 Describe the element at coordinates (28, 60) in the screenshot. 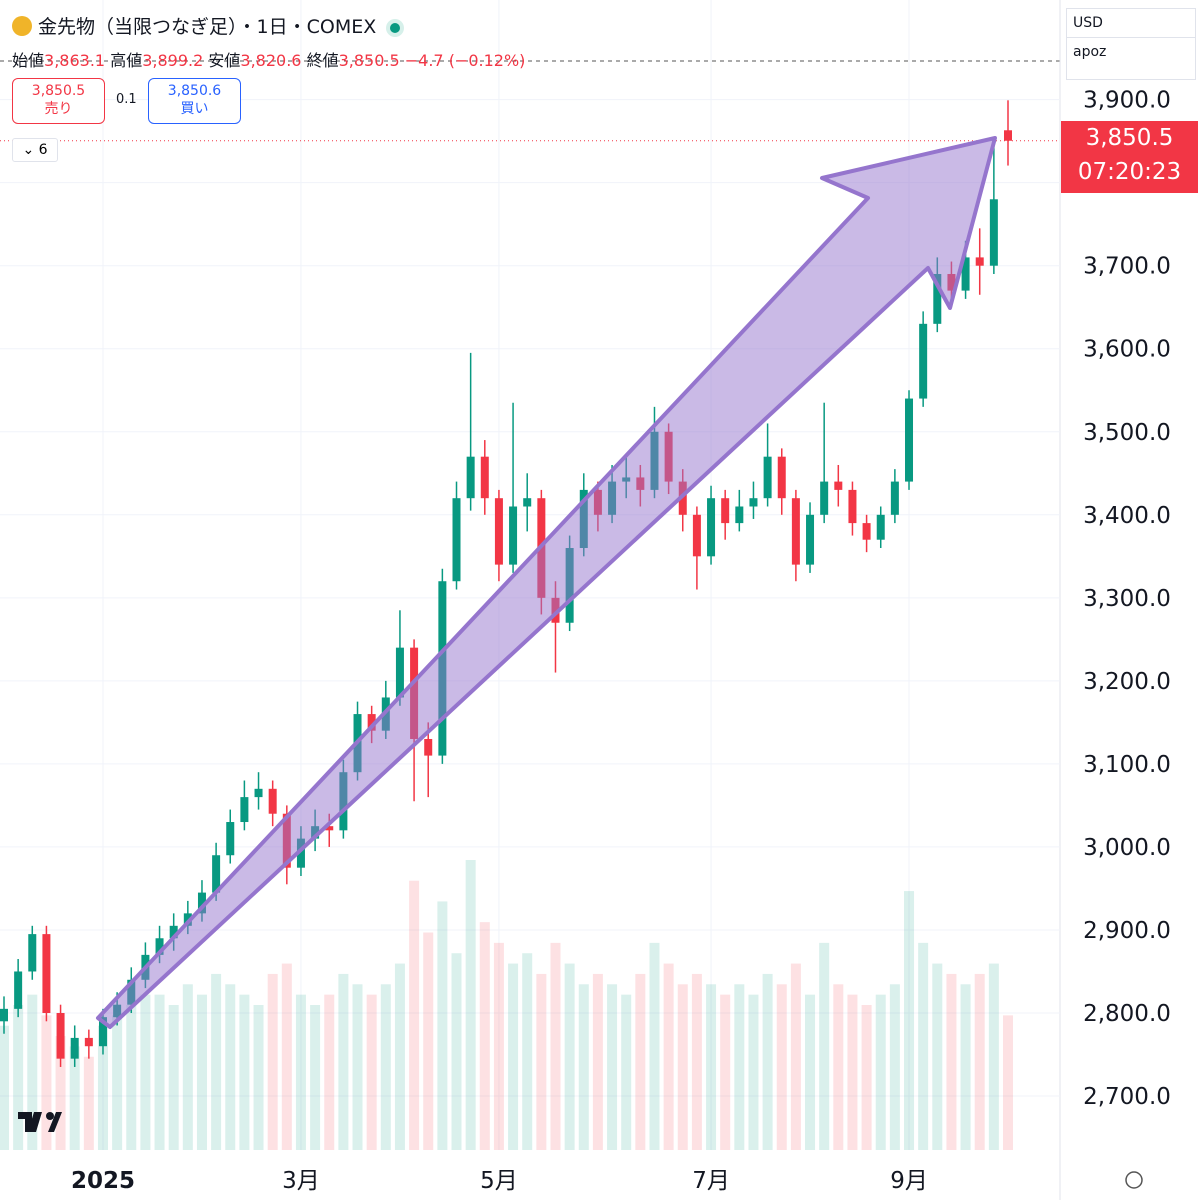

I see `label: 始値` at that location.